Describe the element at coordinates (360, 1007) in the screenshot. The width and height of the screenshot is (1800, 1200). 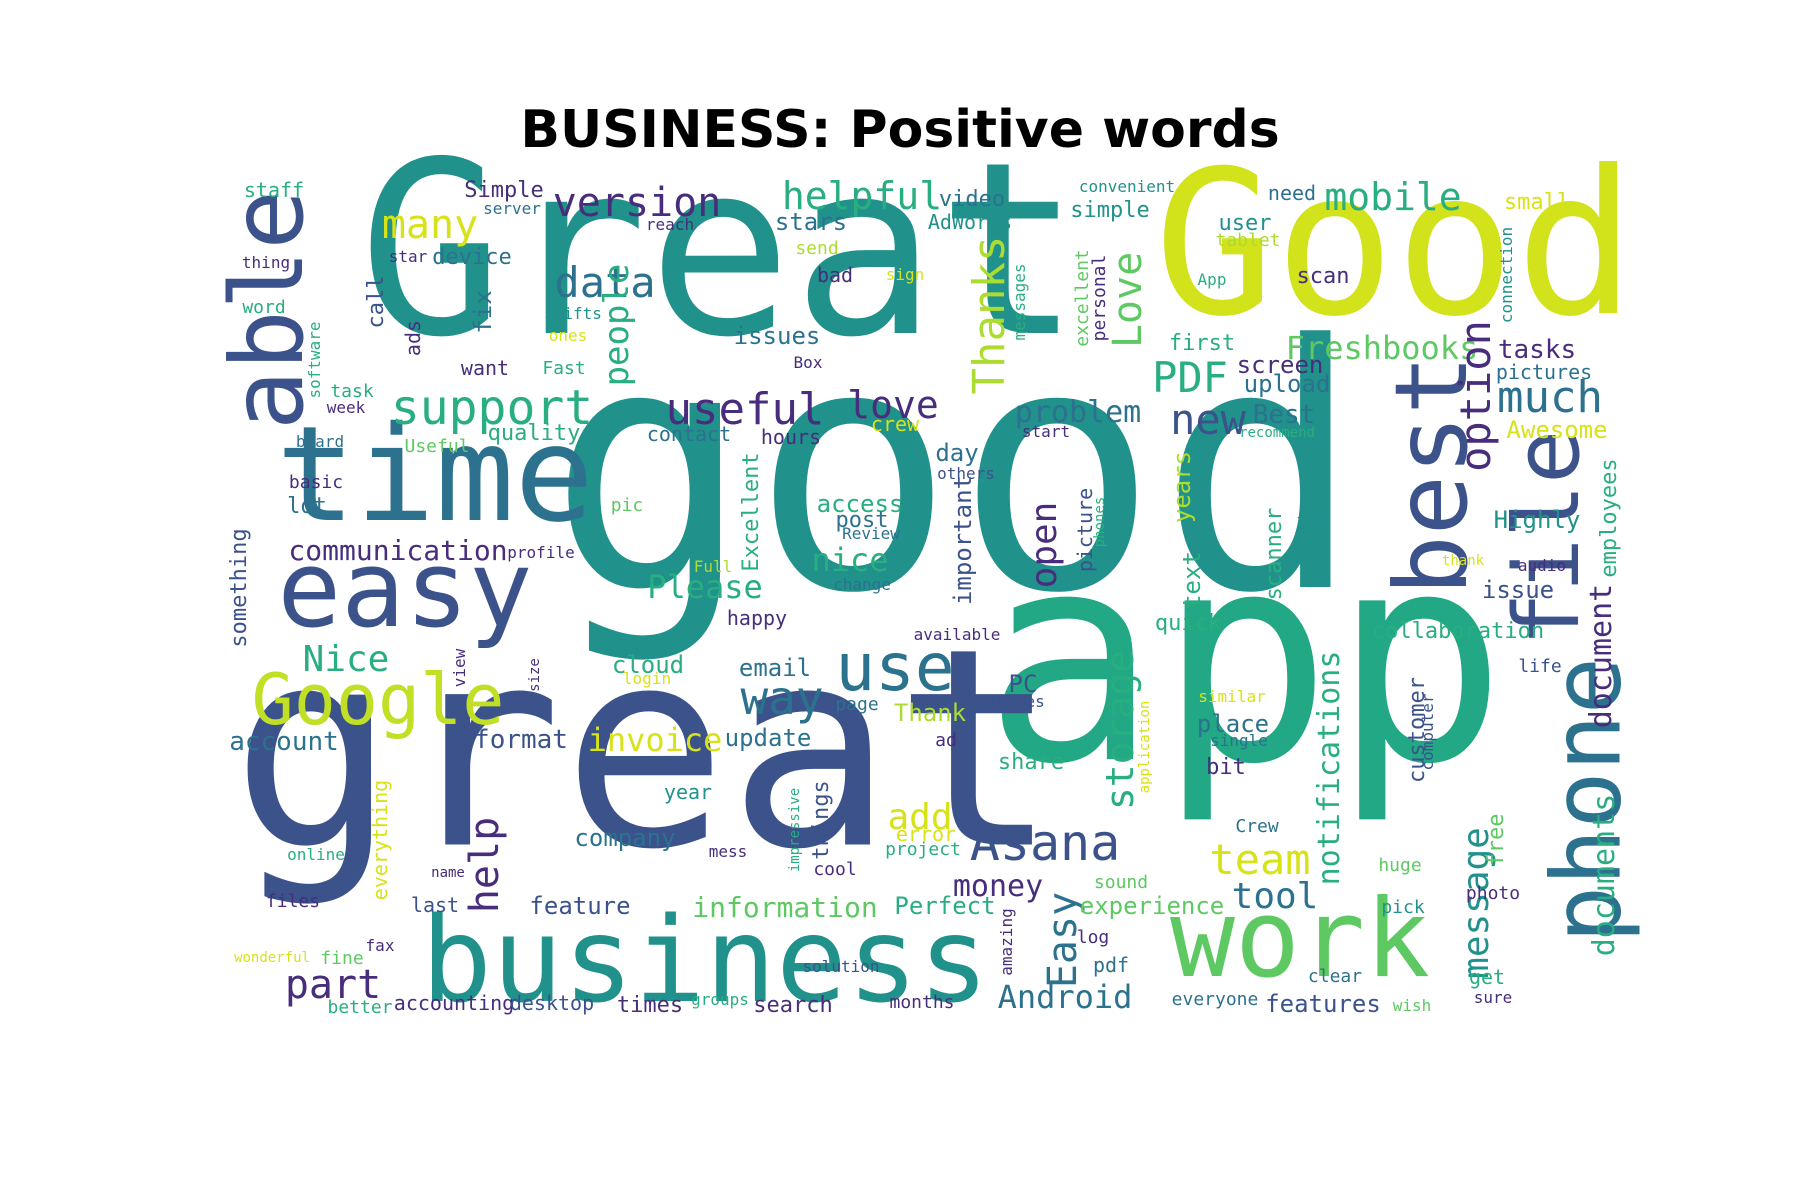
I see `cloud-word: better` at that location.